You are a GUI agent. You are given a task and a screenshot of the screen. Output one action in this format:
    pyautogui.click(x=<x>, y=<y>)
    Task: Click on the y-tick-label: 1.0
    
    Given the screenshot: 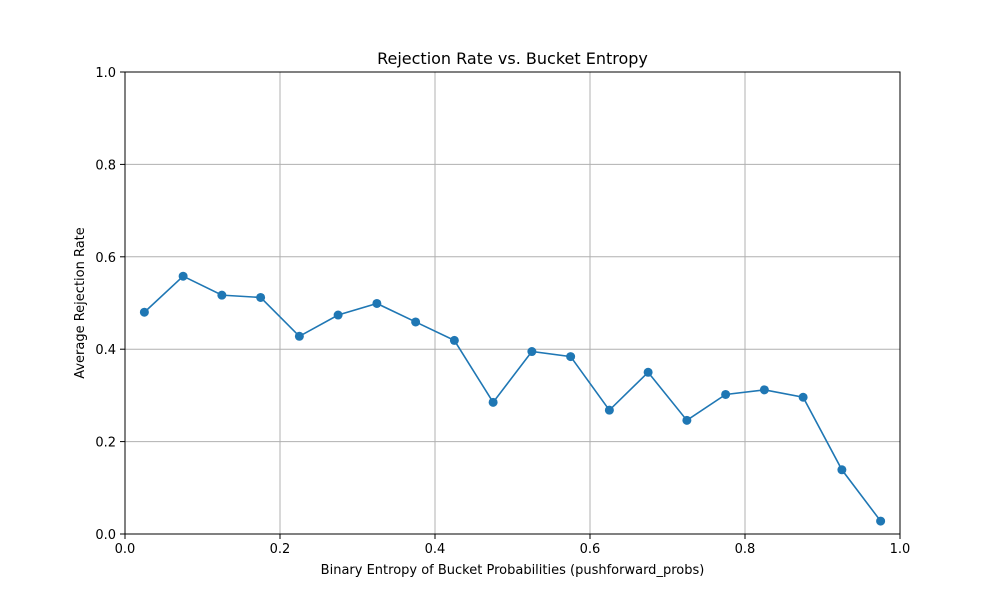 What is the action you would take?
    pyautogui.click(x=105, y=73)
    